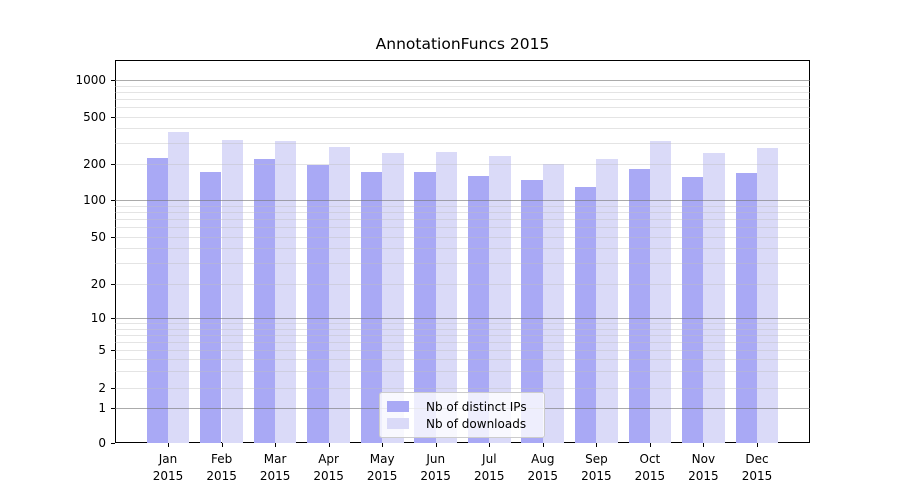 This screenshot has height=500, width=900. I want to click on x-tick-aug, so click(543, 445).